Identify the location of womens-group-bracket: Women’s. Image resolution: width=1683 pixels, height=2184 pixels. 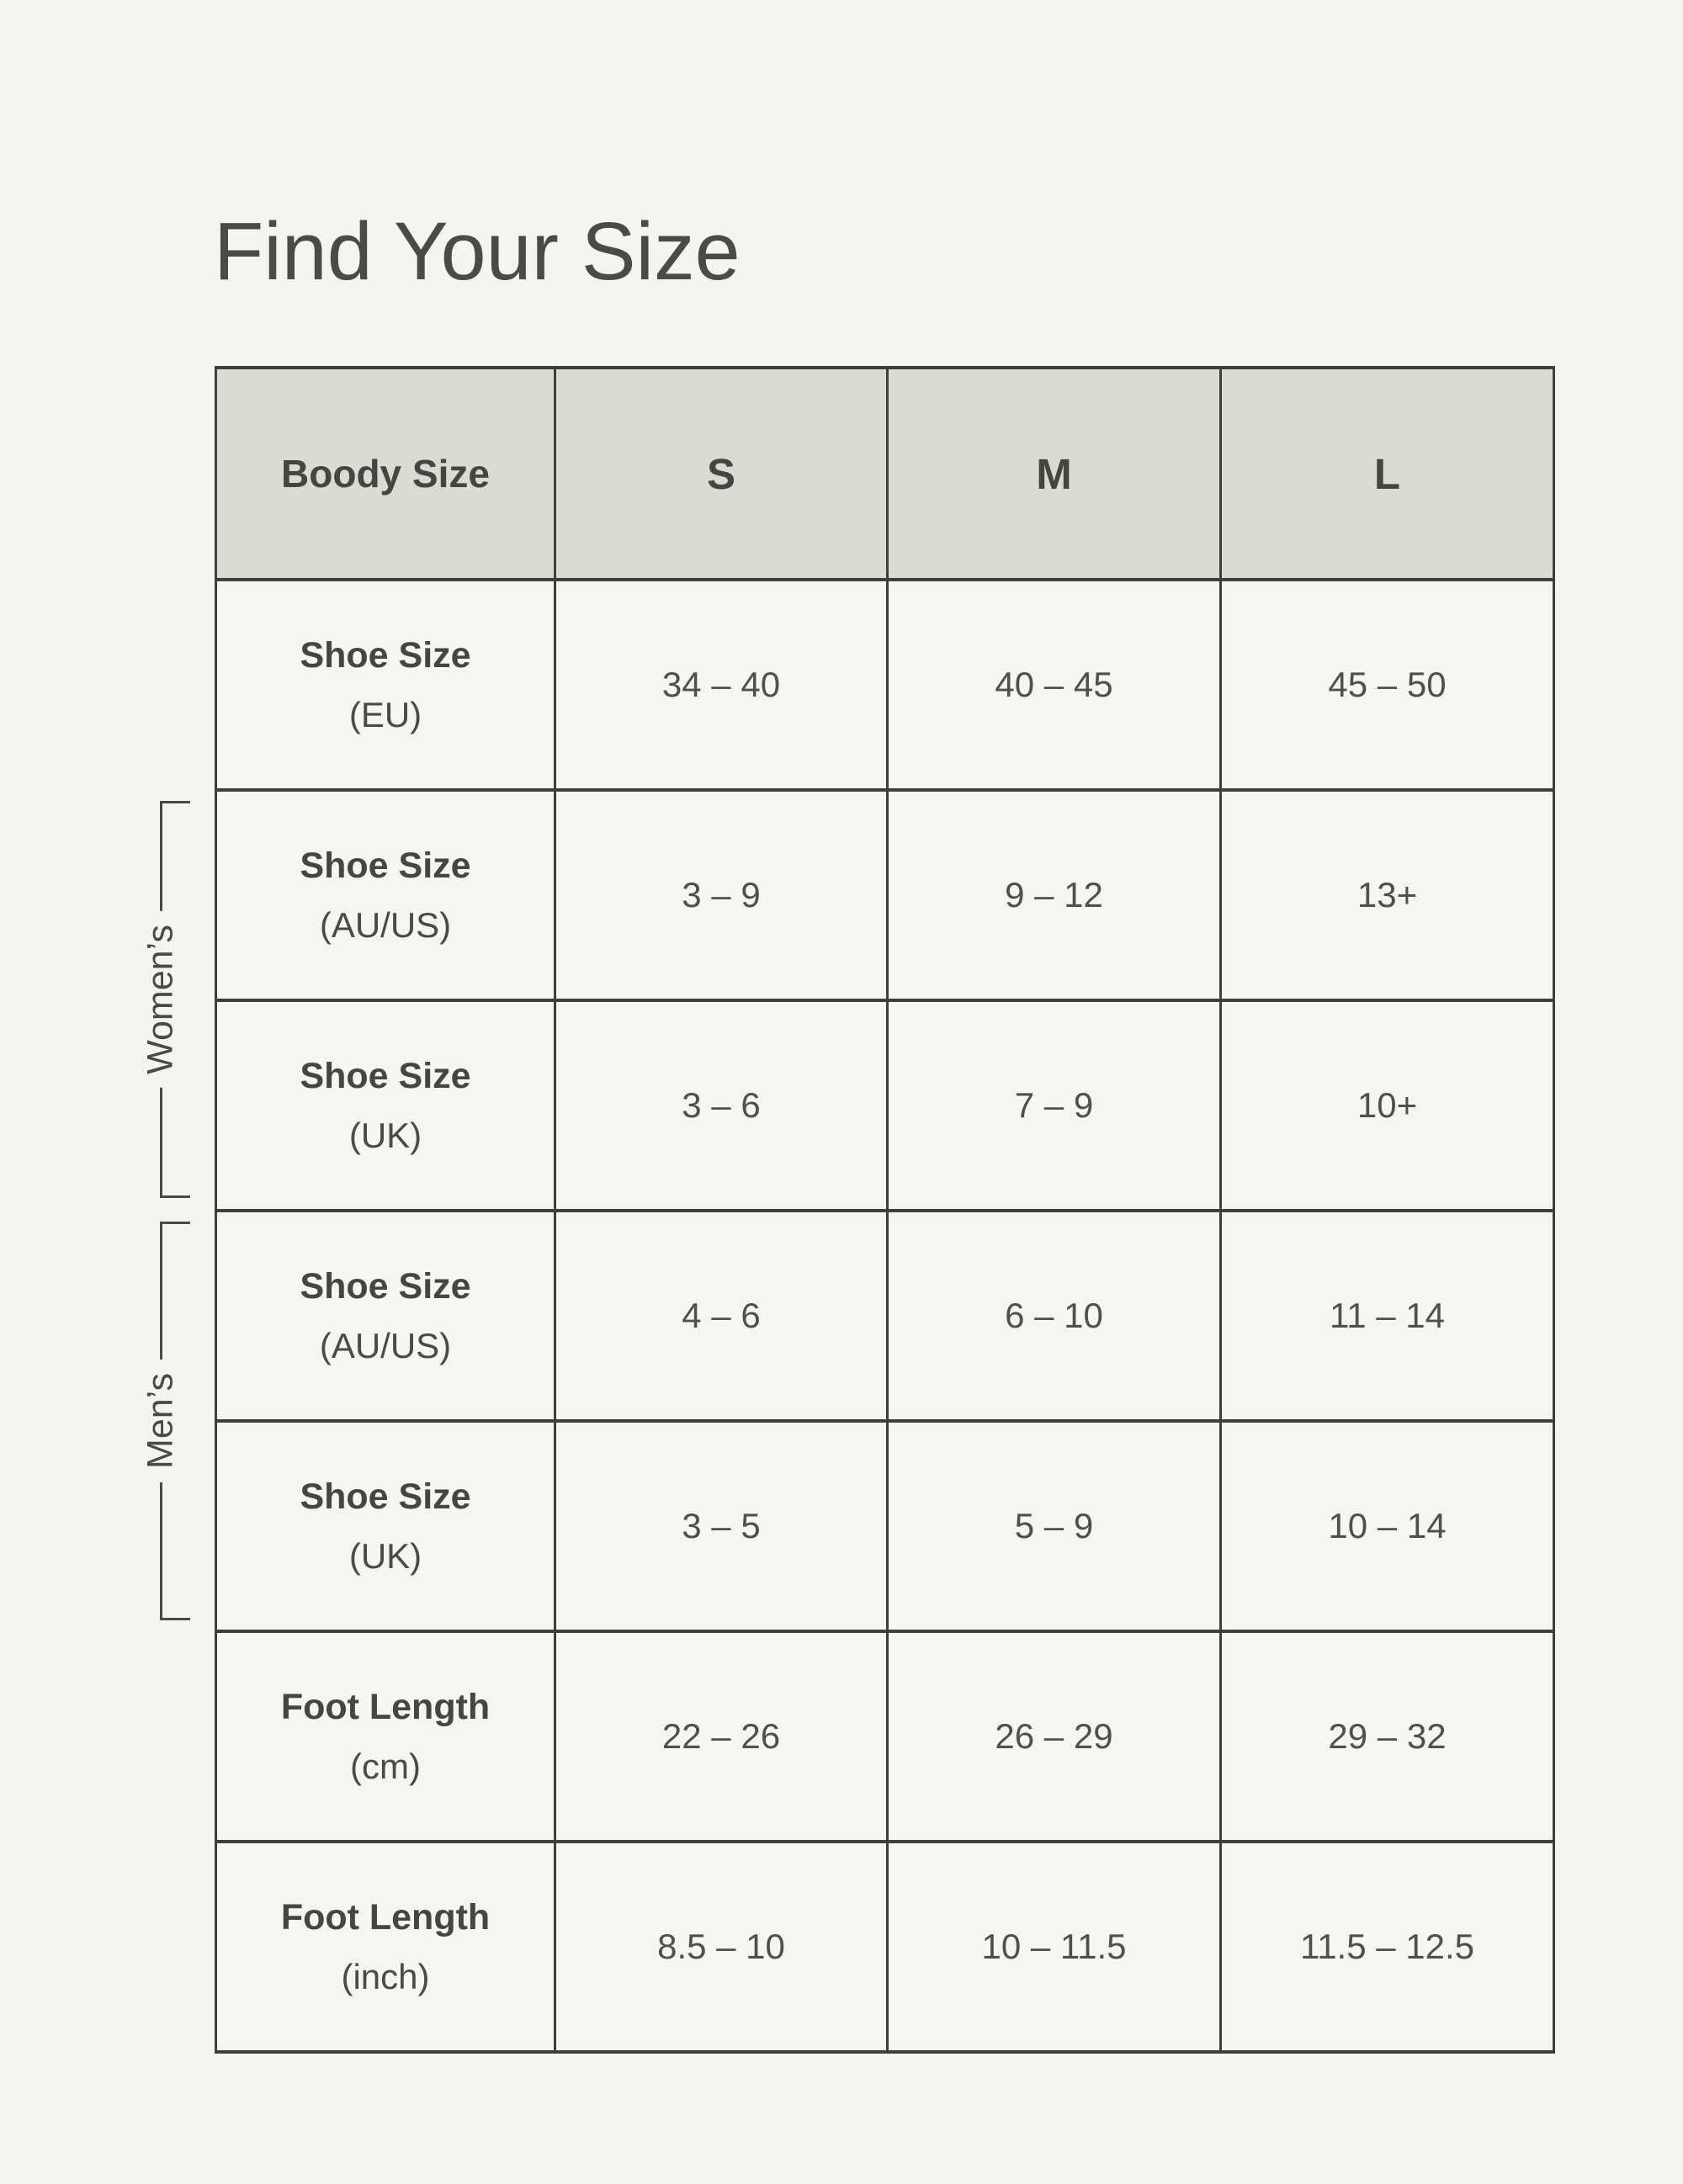
(165, 999).